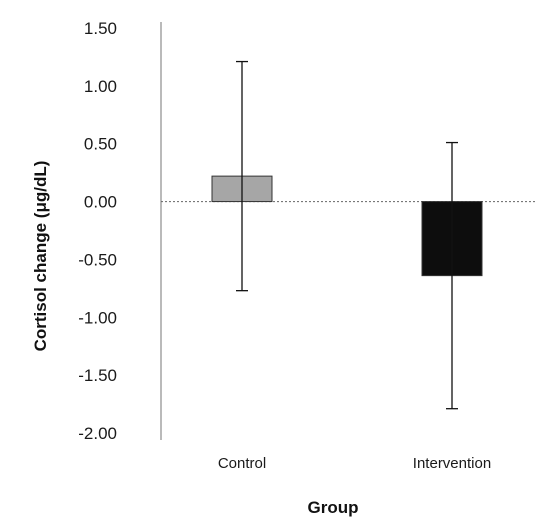  Describe the element at coordinates (100, 28) in the screenshot. I see `y-tick-label: 1.50` at that location.